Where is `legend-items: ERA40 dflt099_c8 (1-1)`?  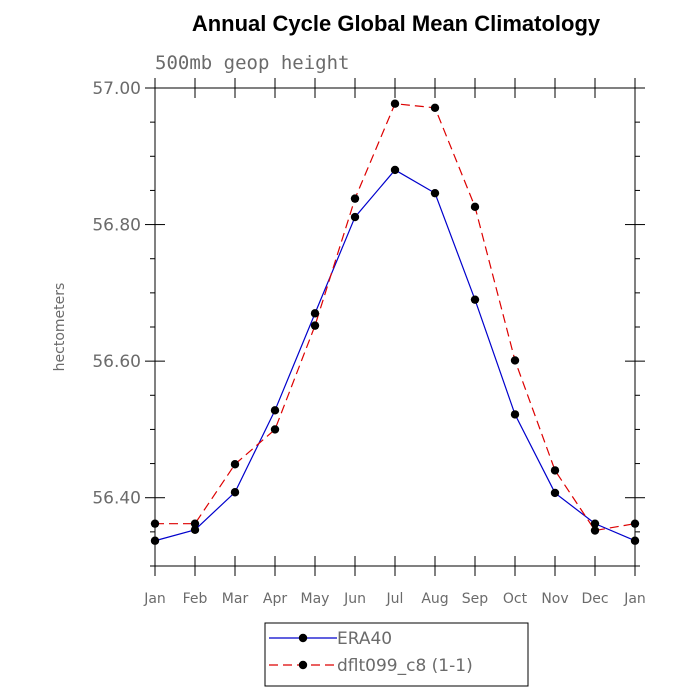 legend-items: ERA40 dflt099_c8 (1-1) is located at coordinates (371, 652).